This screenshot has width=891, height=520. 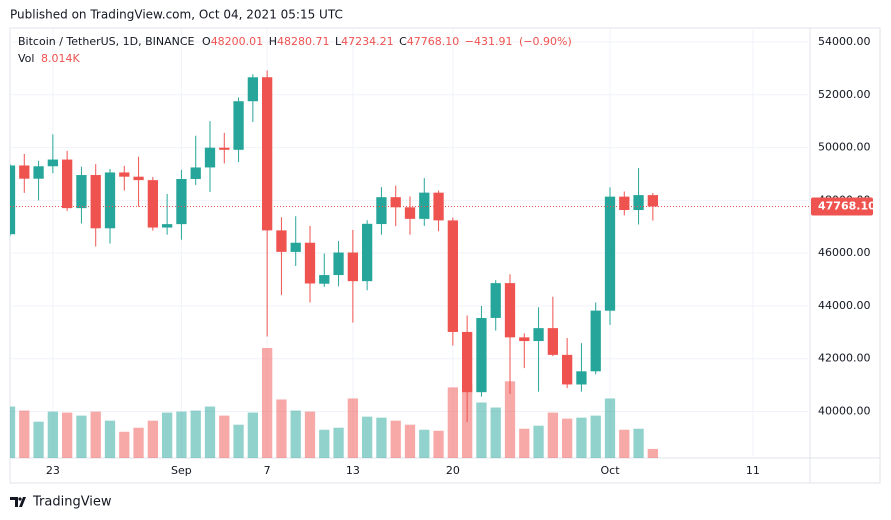 What do you see at coordinates (753, 470) in the screenshot?
I see `x-tick-label: 11` at bounding box center [753, 470].